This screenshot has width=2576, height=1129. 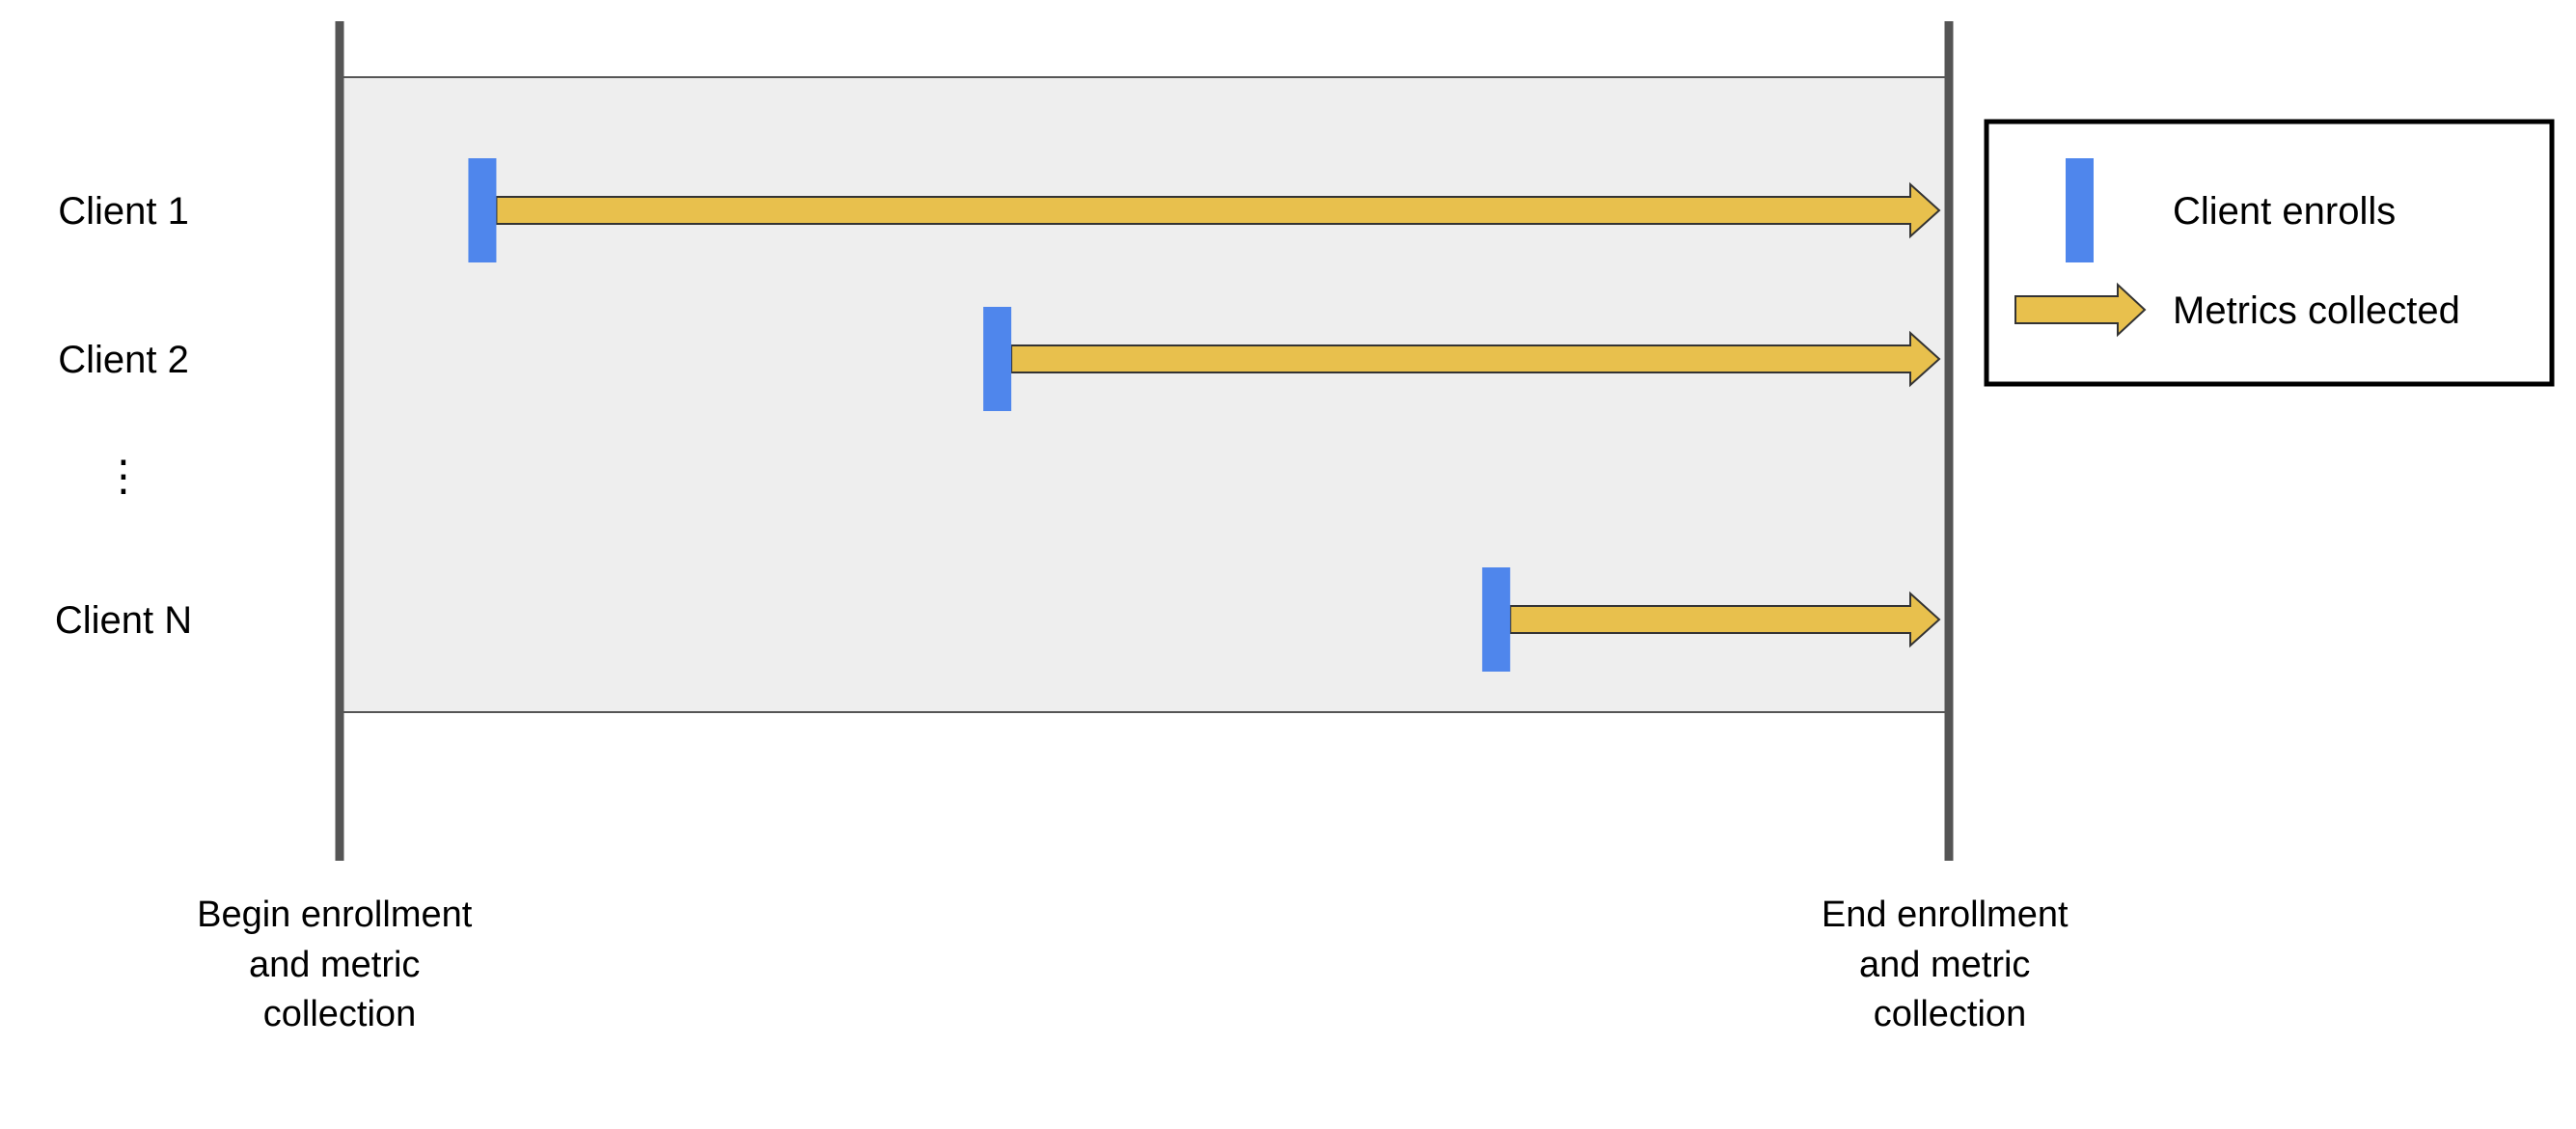 What do you see at coordinates (1944, 965) in the screenshot?
I see `end-caption-line-2: and metric` at bounding box center [1944, 965].